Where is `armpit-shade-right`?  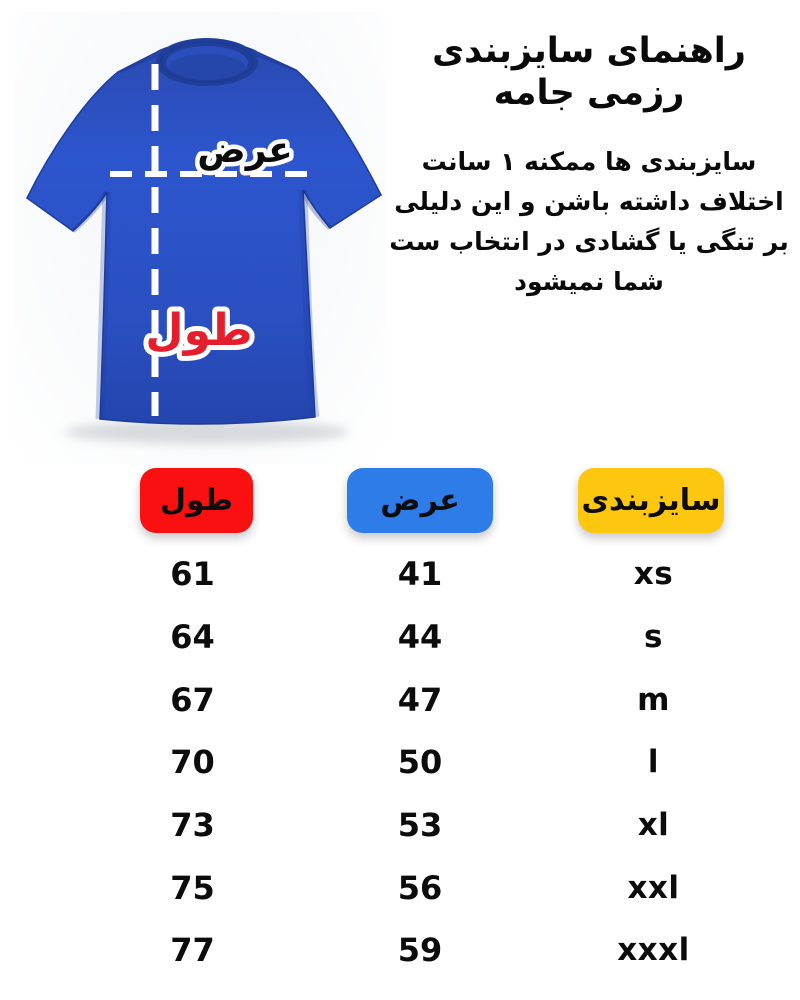 armpit-shade-right is located at coordinates (316, 209).